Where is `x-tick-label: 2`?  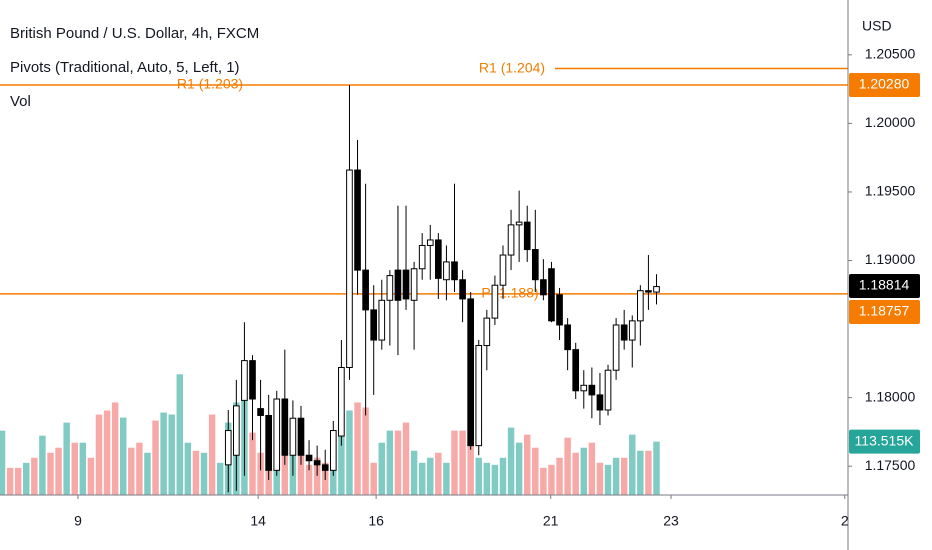 x-tick-label: 2 is located at coordinates (845, 521).